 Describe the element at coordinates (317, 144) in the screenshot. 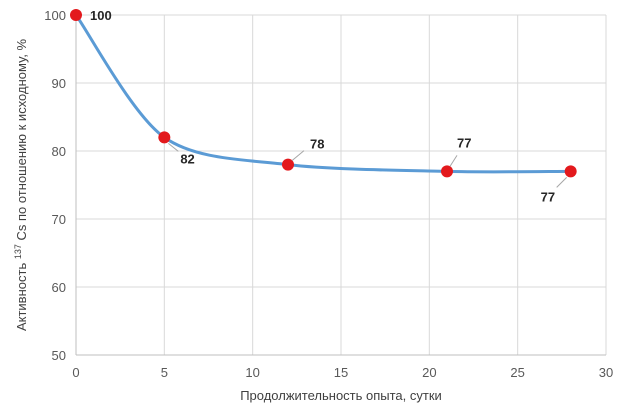

I see `data-label: 78` at that location.